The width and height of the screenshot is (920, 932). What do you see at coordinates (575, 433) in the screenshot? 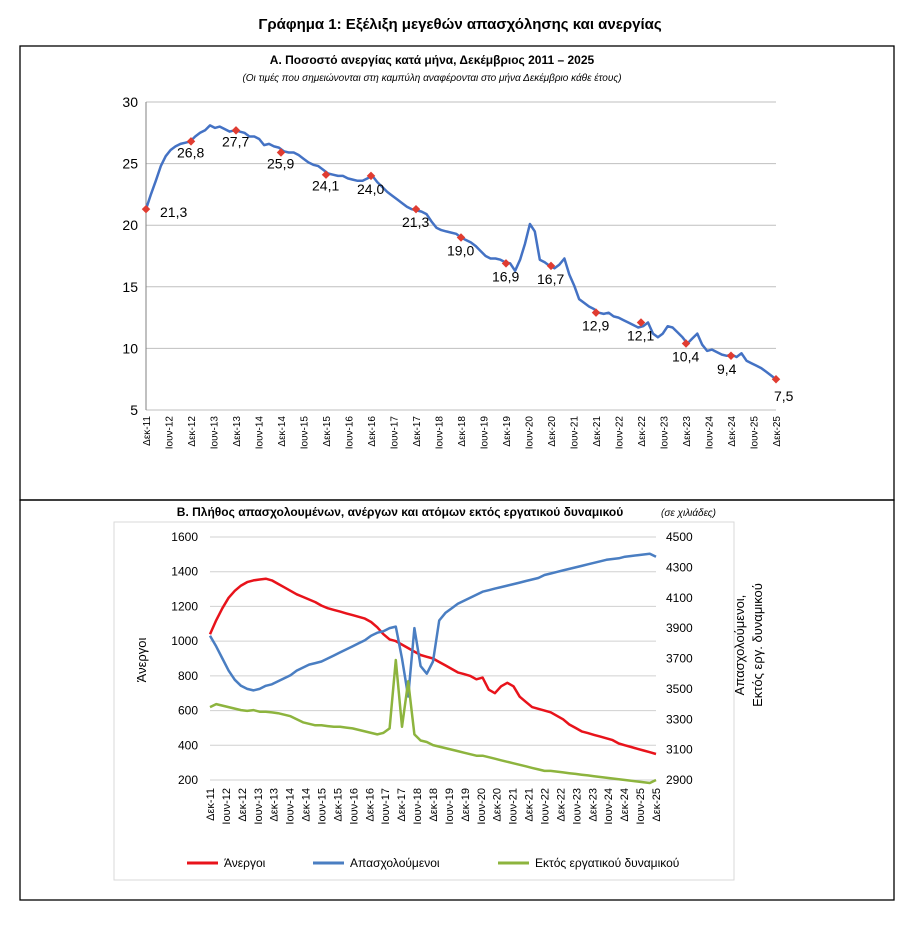
I see `chart-a-xtick-label: Ιουν-21` at bounding box center [575, 433].